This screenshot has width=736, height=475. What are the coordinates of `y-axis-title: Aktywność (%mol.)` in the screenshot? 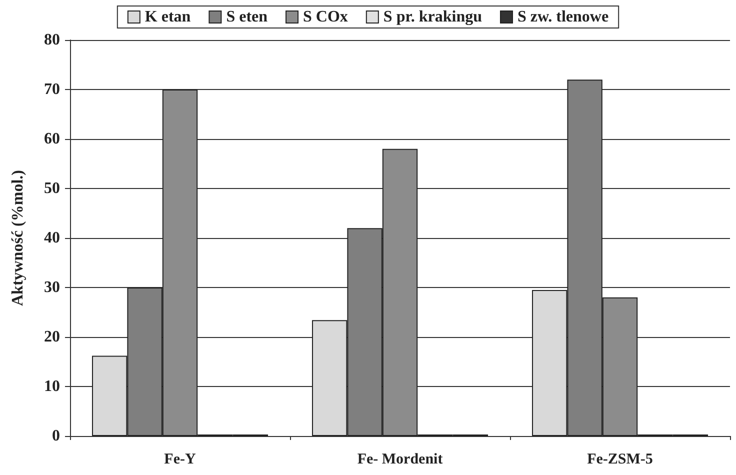 It's located at (18, 238).